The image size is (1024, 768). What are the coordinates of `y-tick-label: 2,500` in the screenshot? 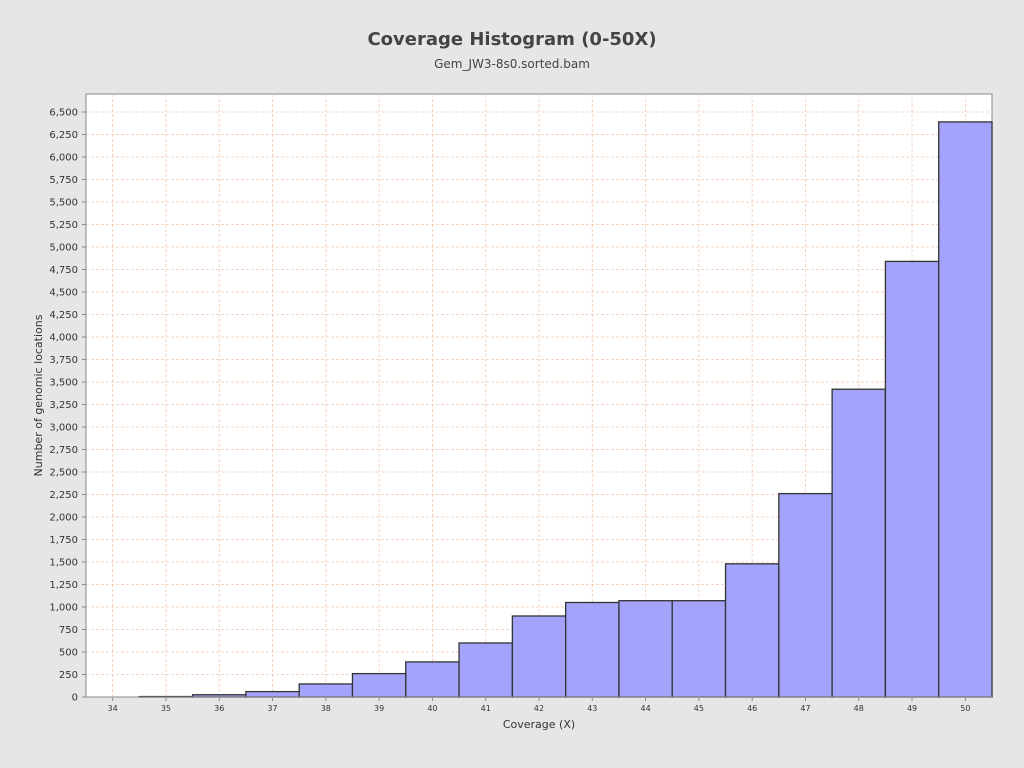 It's located at (63, 473).